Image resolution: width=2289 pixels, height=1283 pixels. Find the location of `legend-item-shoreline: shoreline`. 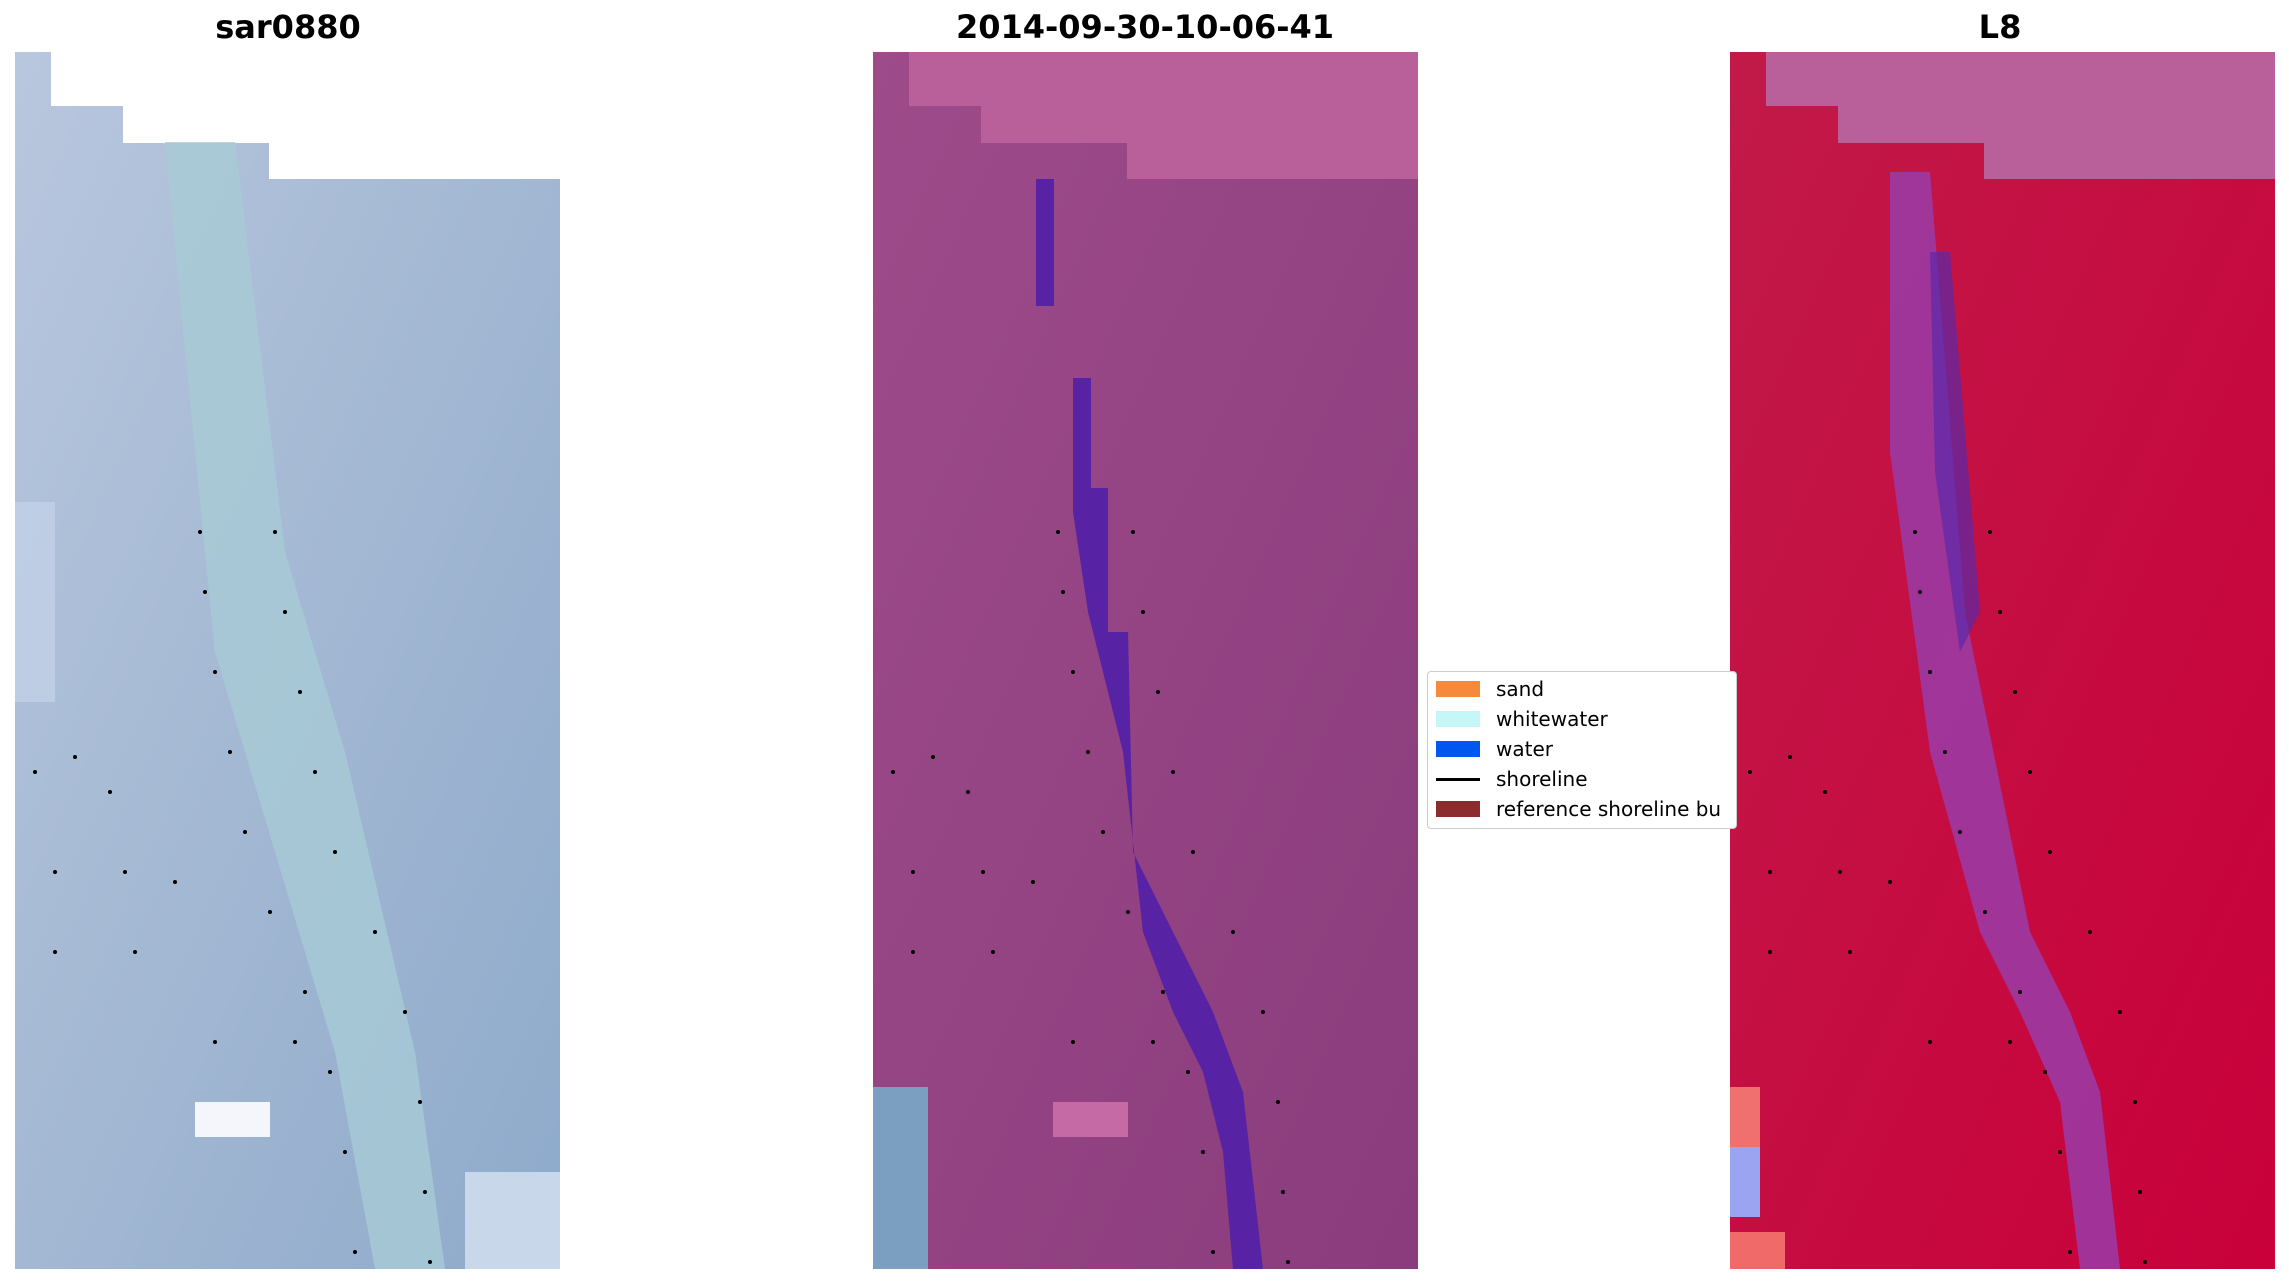

legend-item-shoreline: shoreline is located at coordinates (1512, 779).